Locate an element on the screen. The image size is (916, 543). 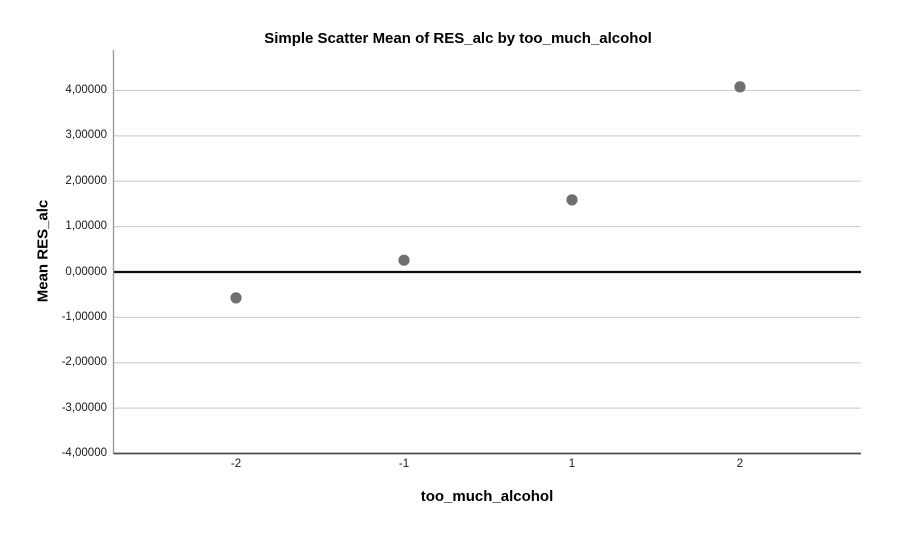
y-tick-label: 4,00000 is located at coordinates (86, 90).